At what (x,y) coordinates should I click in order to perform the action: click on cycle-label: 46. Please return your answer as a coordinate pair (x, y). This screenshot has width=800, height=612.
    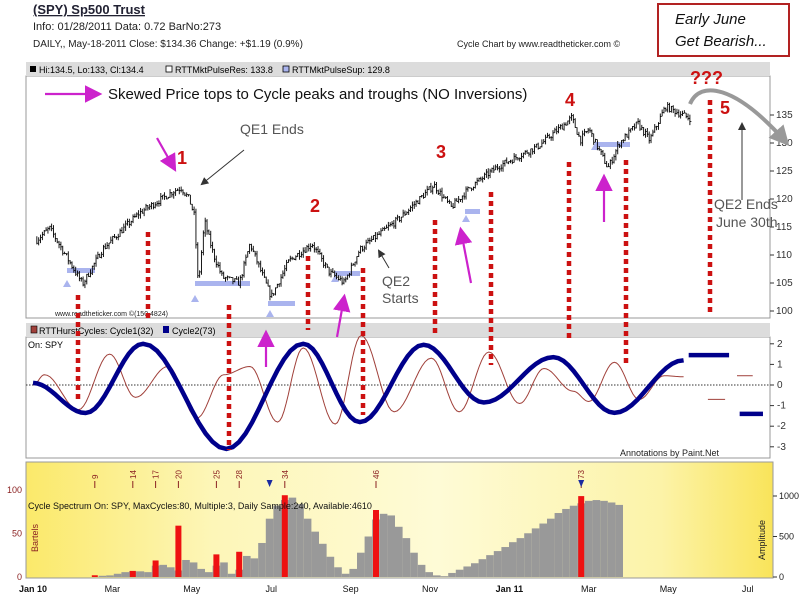
    Looking at the image, I should click on (376, 474).